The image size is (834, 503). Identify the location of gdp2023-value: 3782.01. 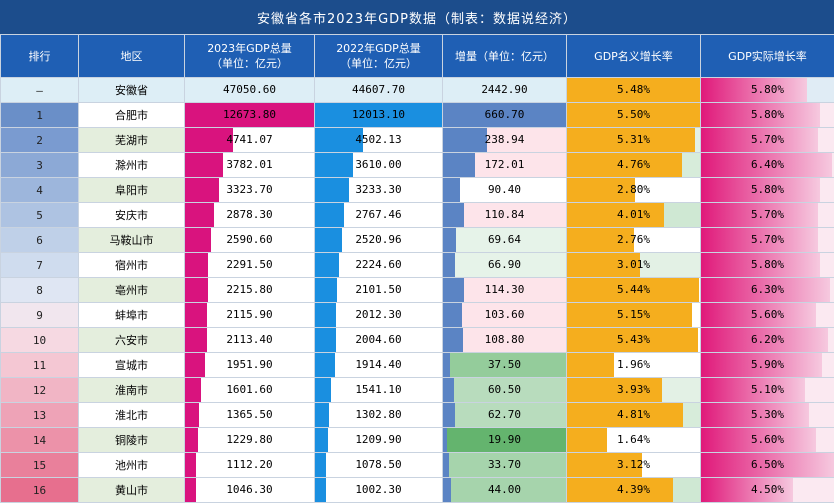
(249, 164).